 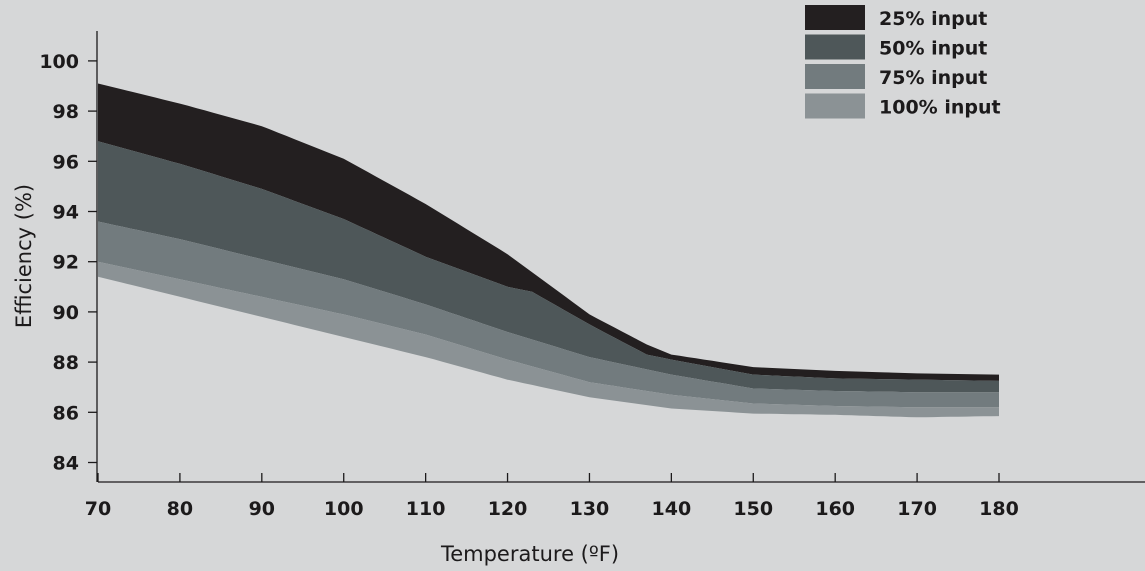 What do you see at coordinates (903, 62) in the screenshot?
I see `legend: 25% input 50% input 75% input 100% input` at bounding box center [903, 62].